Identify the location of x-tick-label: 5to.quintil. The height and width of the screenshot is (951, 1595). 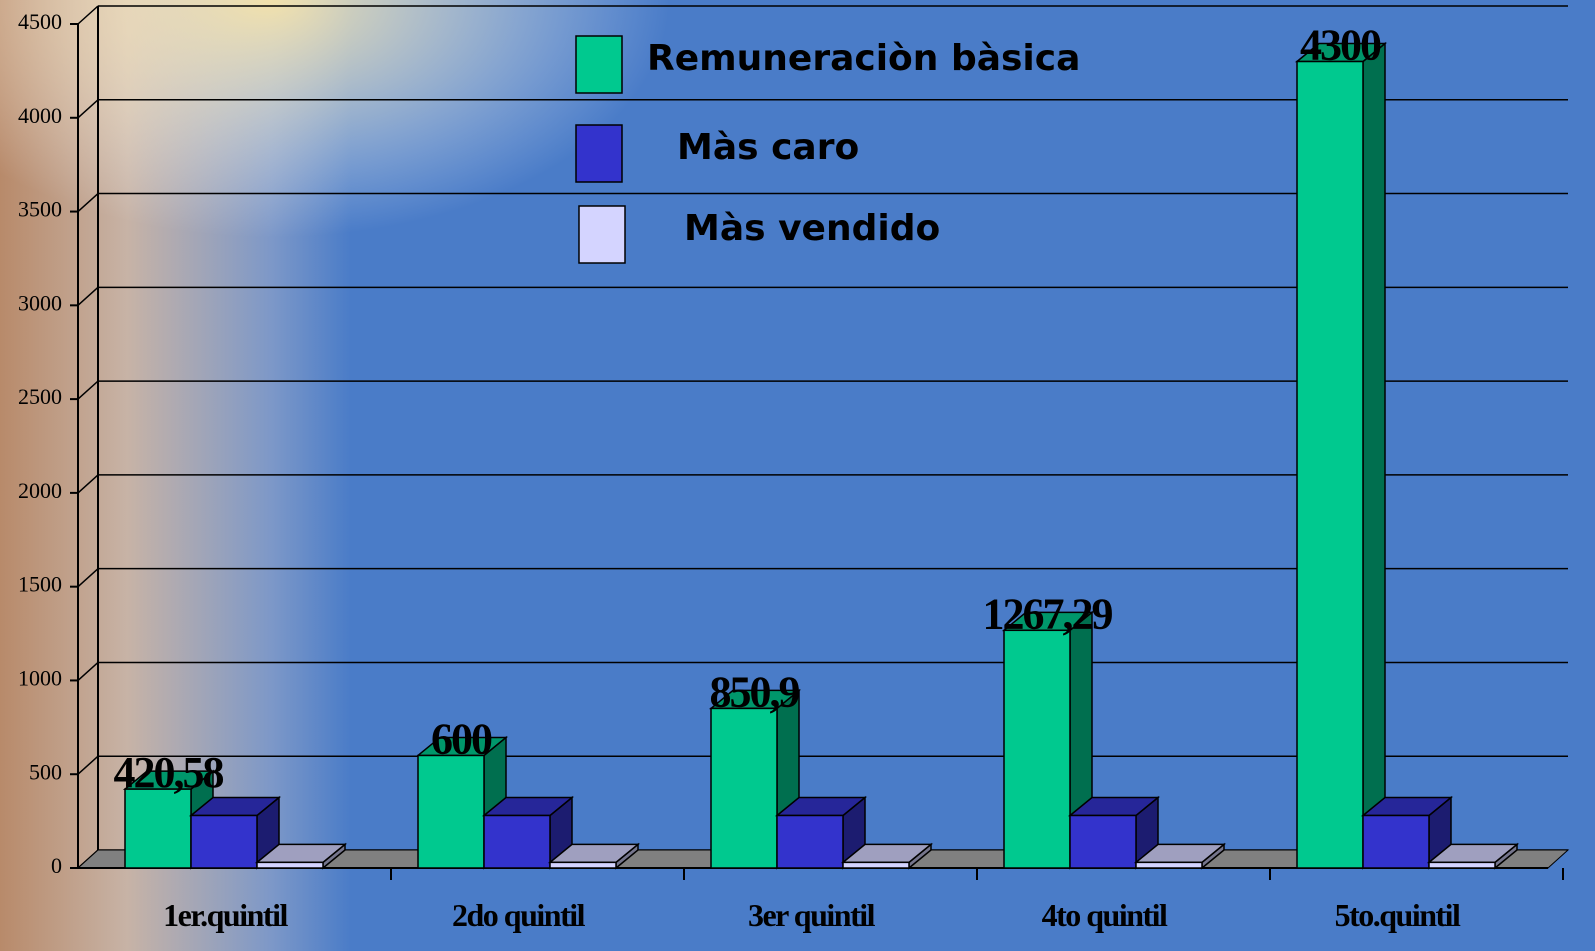
(1398, 915).